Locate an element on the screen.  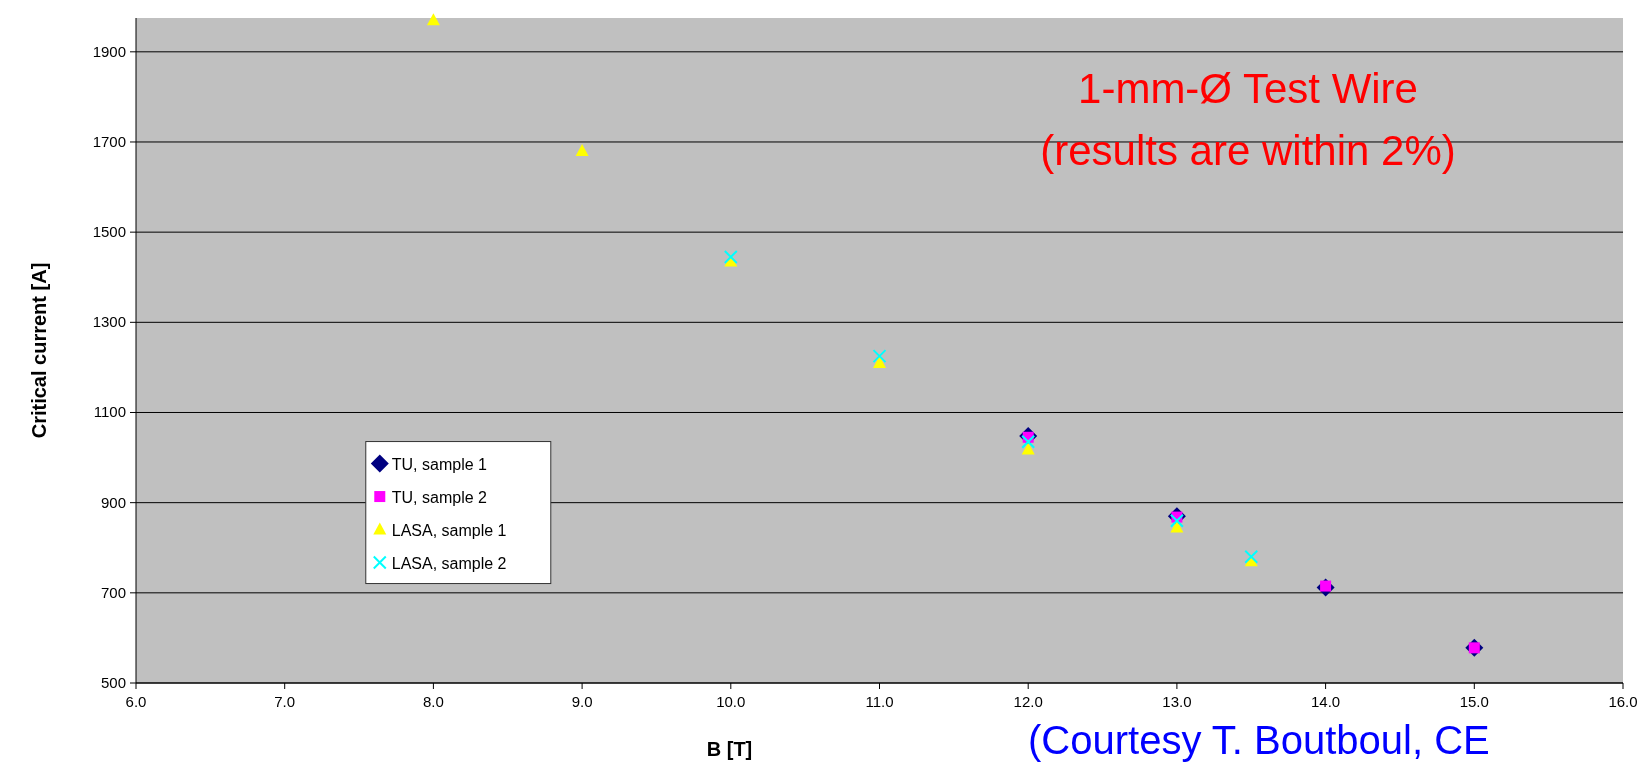
x-tick-label: 13.0 is located at coordinates (1177, 701).